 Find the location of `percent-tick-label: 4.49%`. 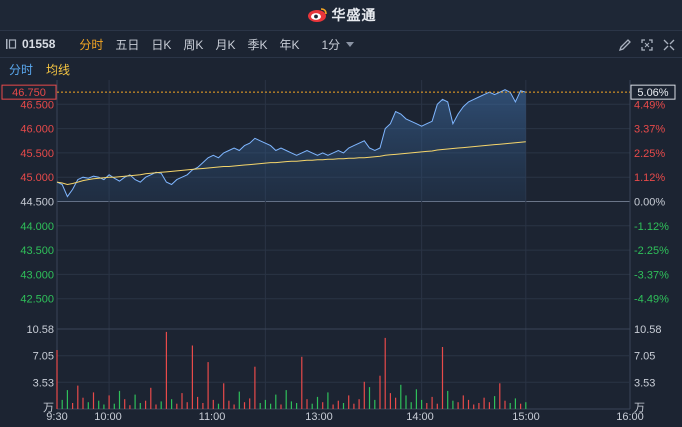

percent-tick-label: 4.49% is located at coordinates (649, 105).